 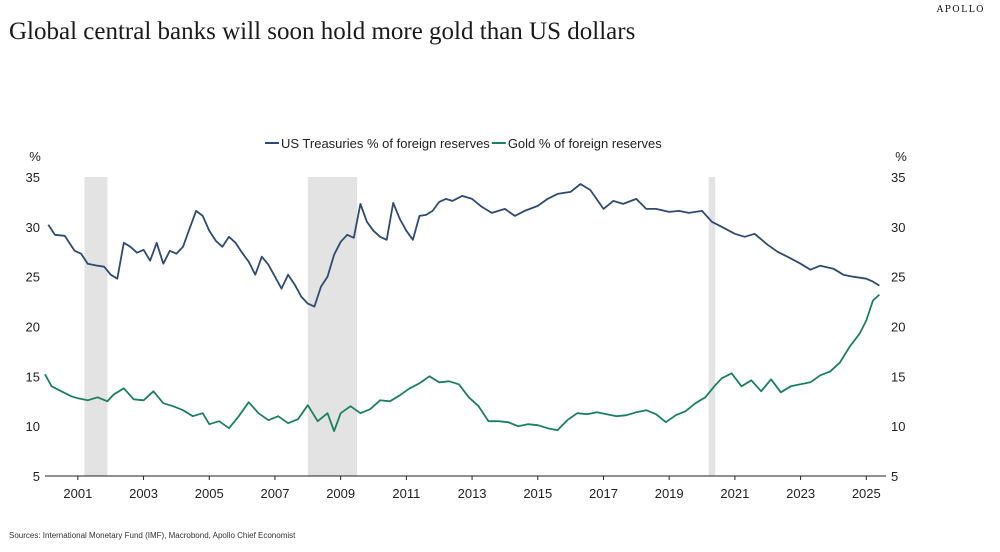 I want to click on x-tick-label-2005: 2005, so click(x=209, y=493).